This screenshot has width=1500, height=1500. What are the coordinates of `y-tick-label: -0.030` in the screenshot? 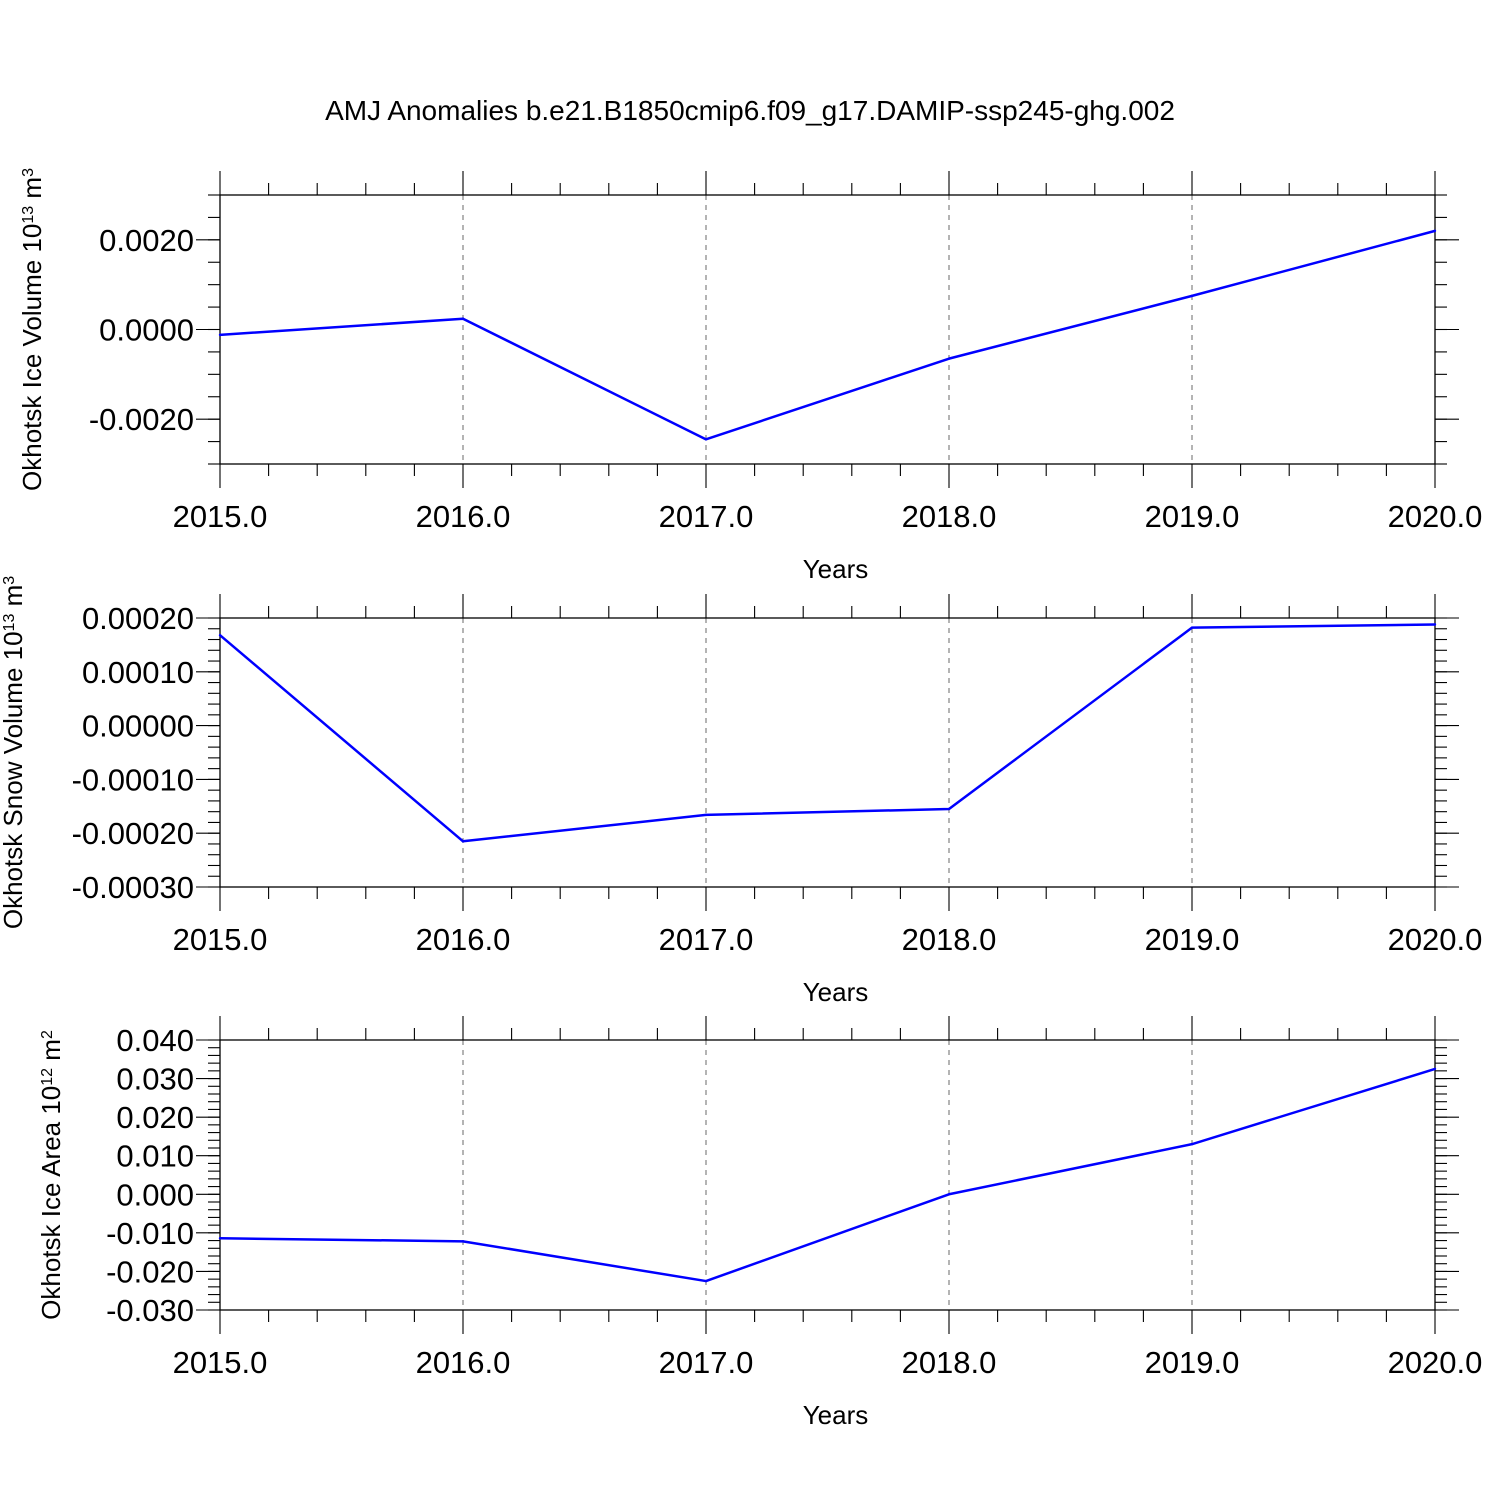 It's located at (150, 1310).